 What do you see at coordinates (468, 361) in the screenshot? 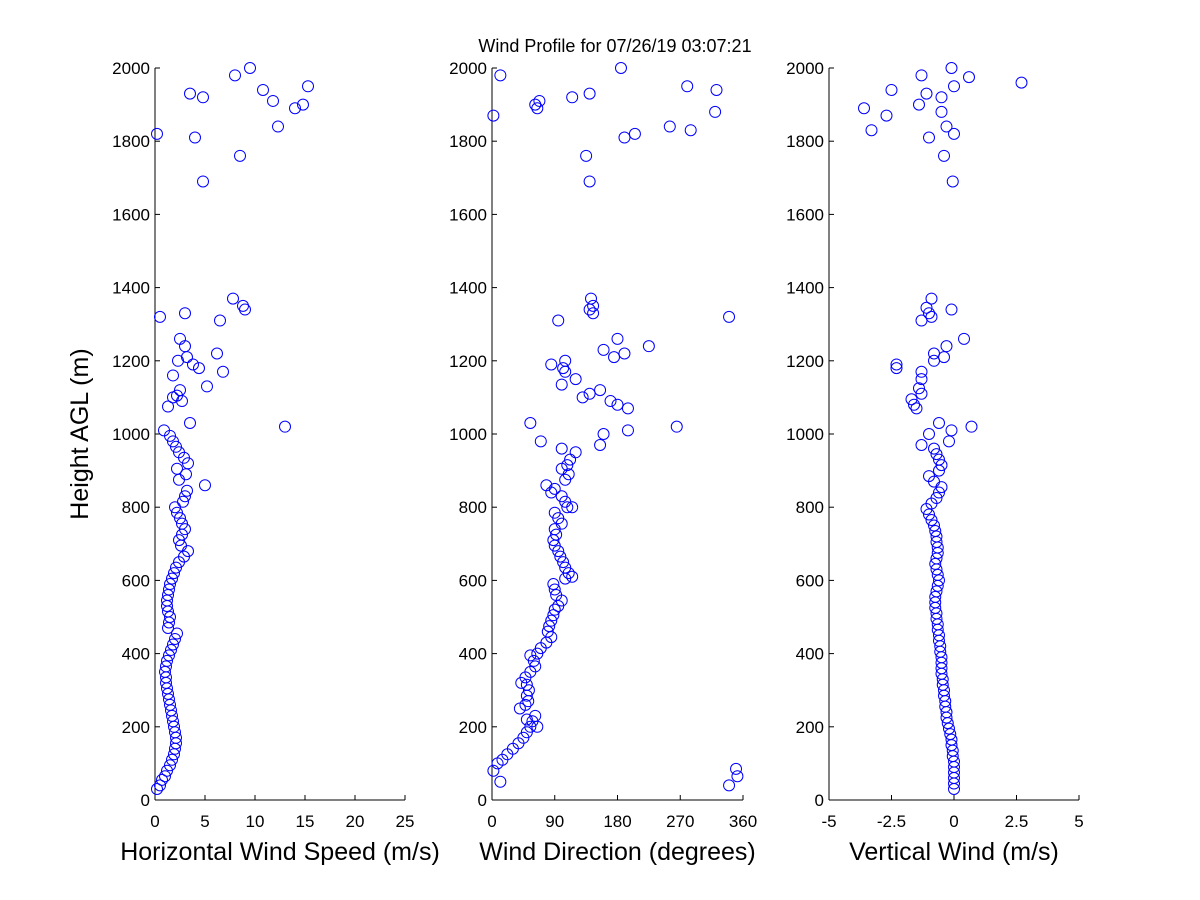
I see `y-tick-label: 1200` at bounding box center [468, 361].